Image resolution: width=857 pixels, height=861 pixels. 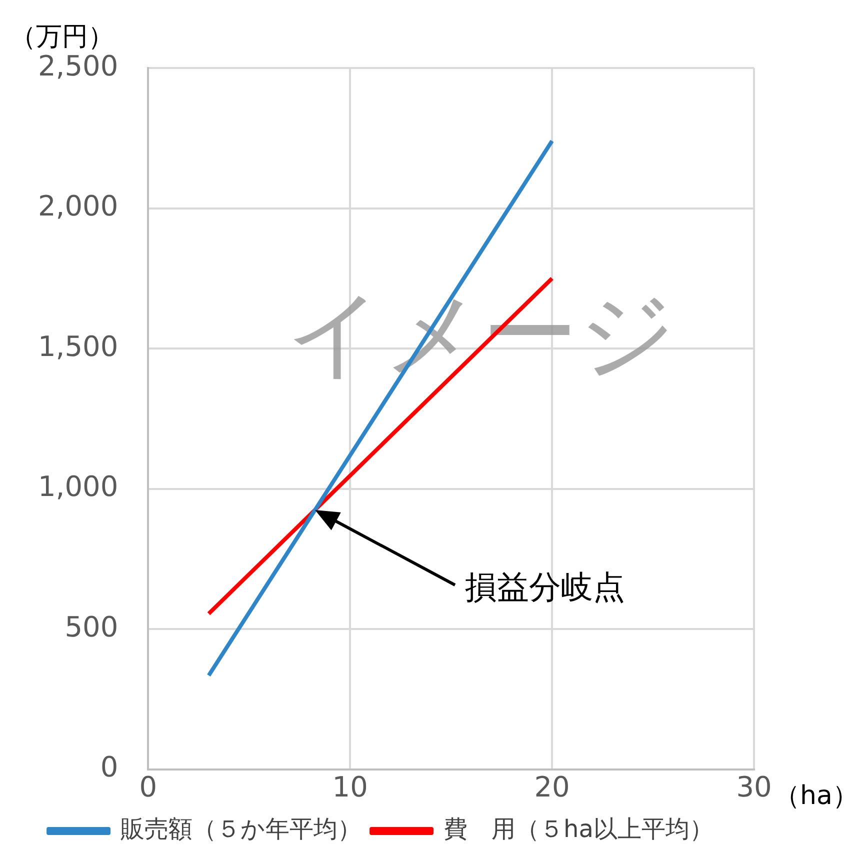 I want to click on x-tick-label: 10, so click(x=350, y=787).